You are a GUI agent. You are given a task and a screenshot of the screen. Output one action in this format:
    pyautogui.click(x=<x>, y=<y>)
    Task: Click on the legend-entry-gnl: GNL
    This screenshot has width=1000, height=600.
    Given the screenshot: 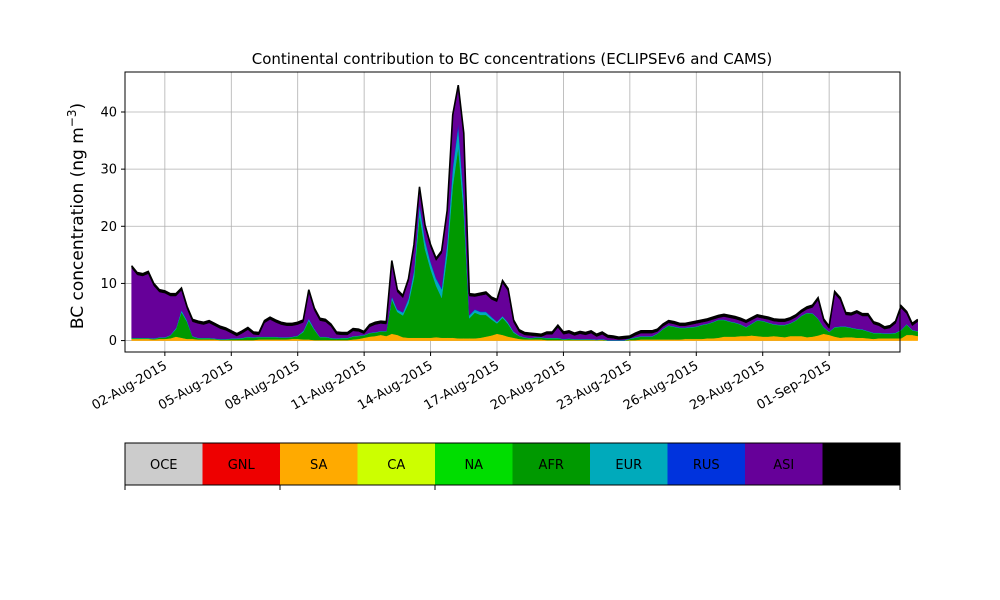 What is the action you would take?
    pyautogui.click(x=241, y=464)
    